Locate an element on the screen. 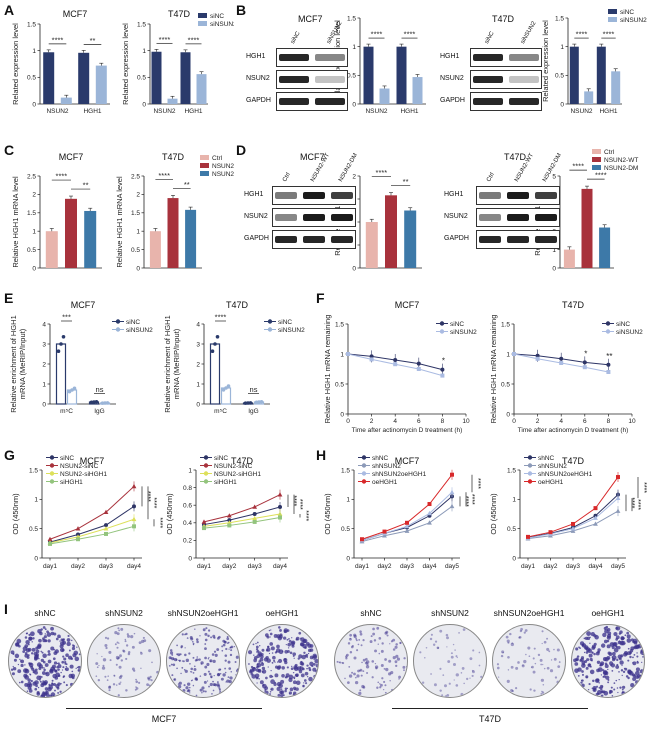 The image size is (650, 750). colony-plate-label: shNSUN2oeHGH1 is located at coordinates (529, 613).